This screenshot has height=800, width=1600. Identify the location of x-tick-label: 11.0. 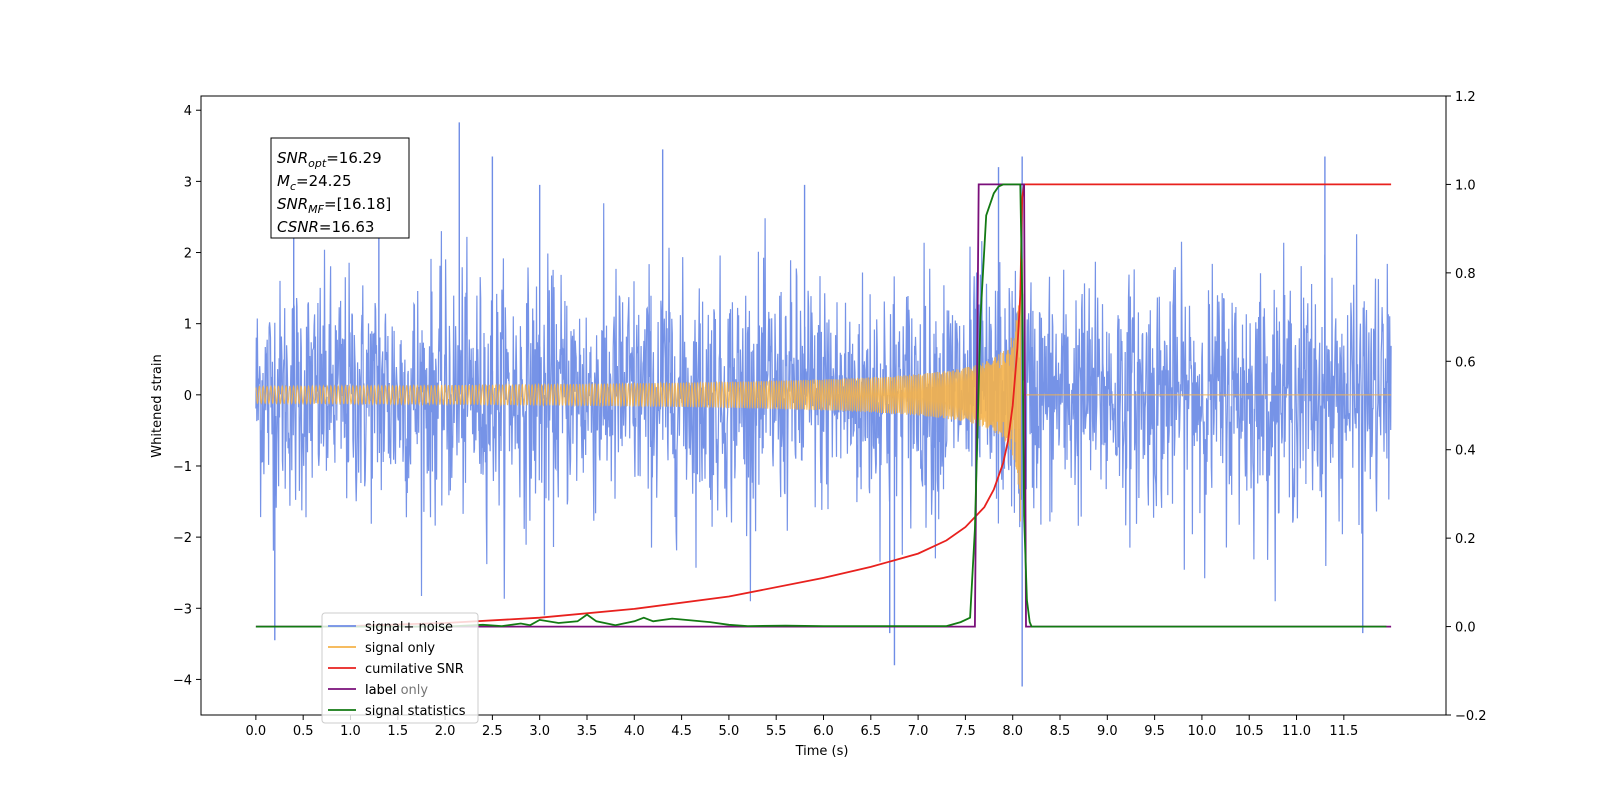
(1296, 731).